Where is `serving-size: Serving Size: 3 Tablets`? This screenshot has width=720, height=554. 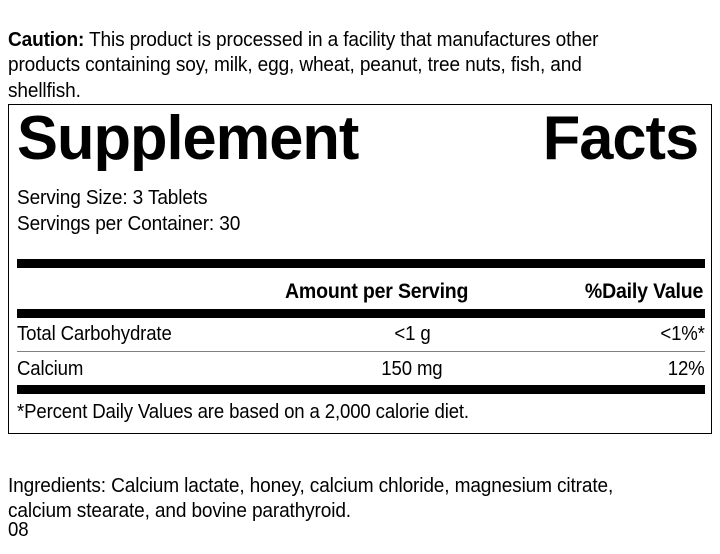 serving-size: Serving Size: 3 Tablets is located at coordinates (112, 197).